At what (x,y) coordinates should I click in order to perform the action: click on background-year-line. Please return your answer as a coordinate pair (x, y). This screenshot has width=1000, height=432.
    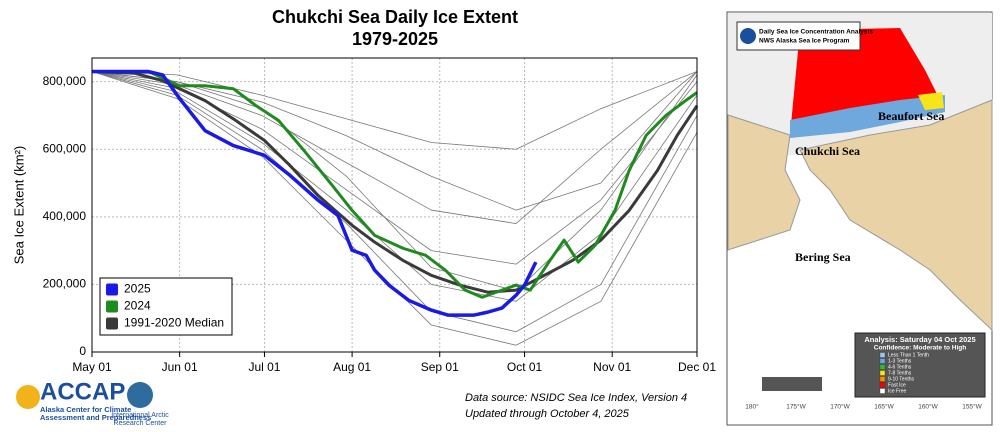
    Looking at the image, I should click on (394, 110).